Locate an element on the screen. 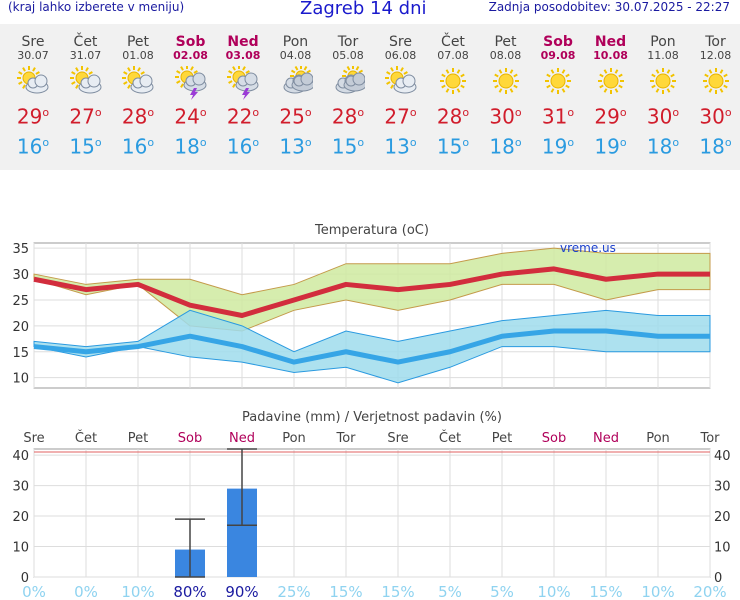  forecast-day: Sre 30.07 29o 16o is located at coordinates (33, 90).